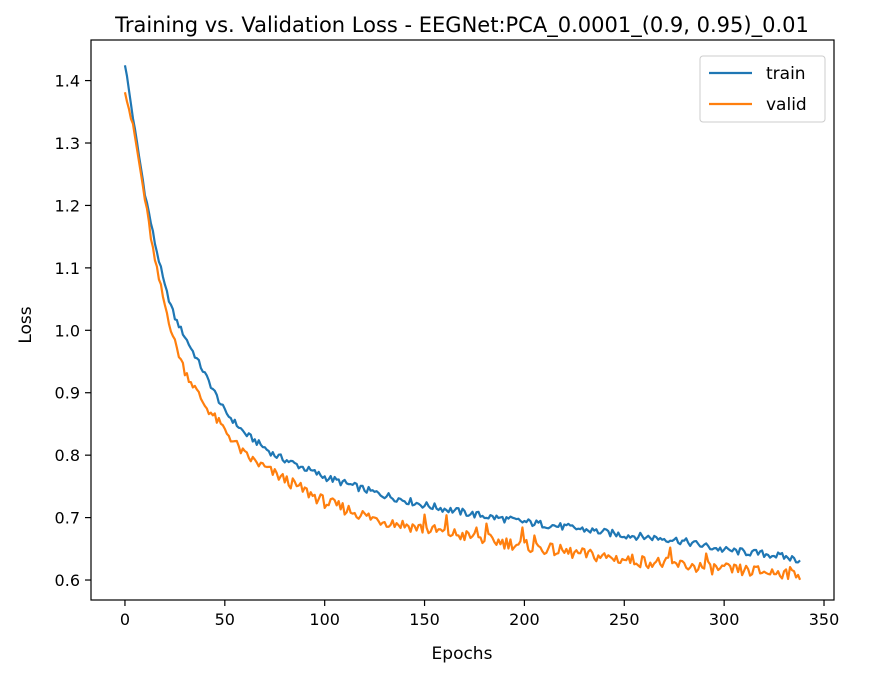 This screenshot has width=891, height=678. What do you see at coordinates (67, 81) in the screenshot?
I see `y-tick-label: 1.4` at bounding box center [67, 81].